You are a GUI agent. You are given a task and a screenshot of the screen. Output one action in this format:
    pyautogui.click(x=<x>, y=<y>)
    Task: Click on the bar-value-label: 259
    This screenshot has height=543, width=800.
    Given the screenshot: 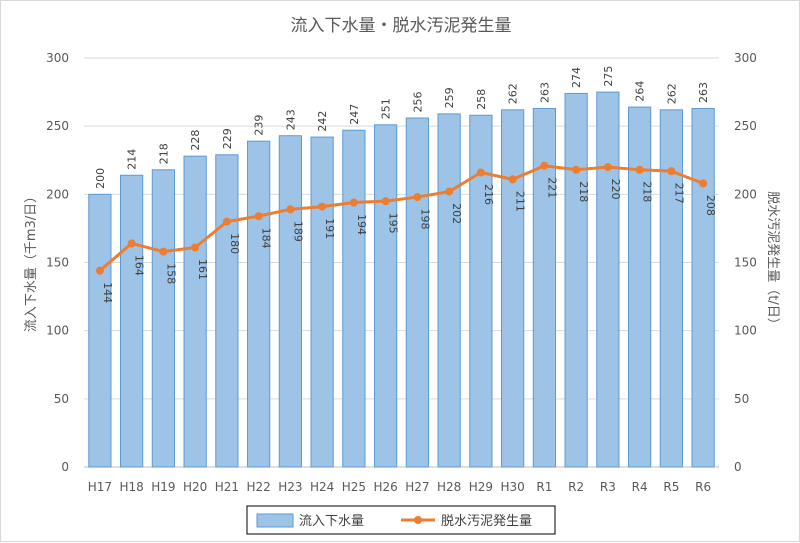 What is the action you would take?
    pyautogui.click(x=449, y=97)
    